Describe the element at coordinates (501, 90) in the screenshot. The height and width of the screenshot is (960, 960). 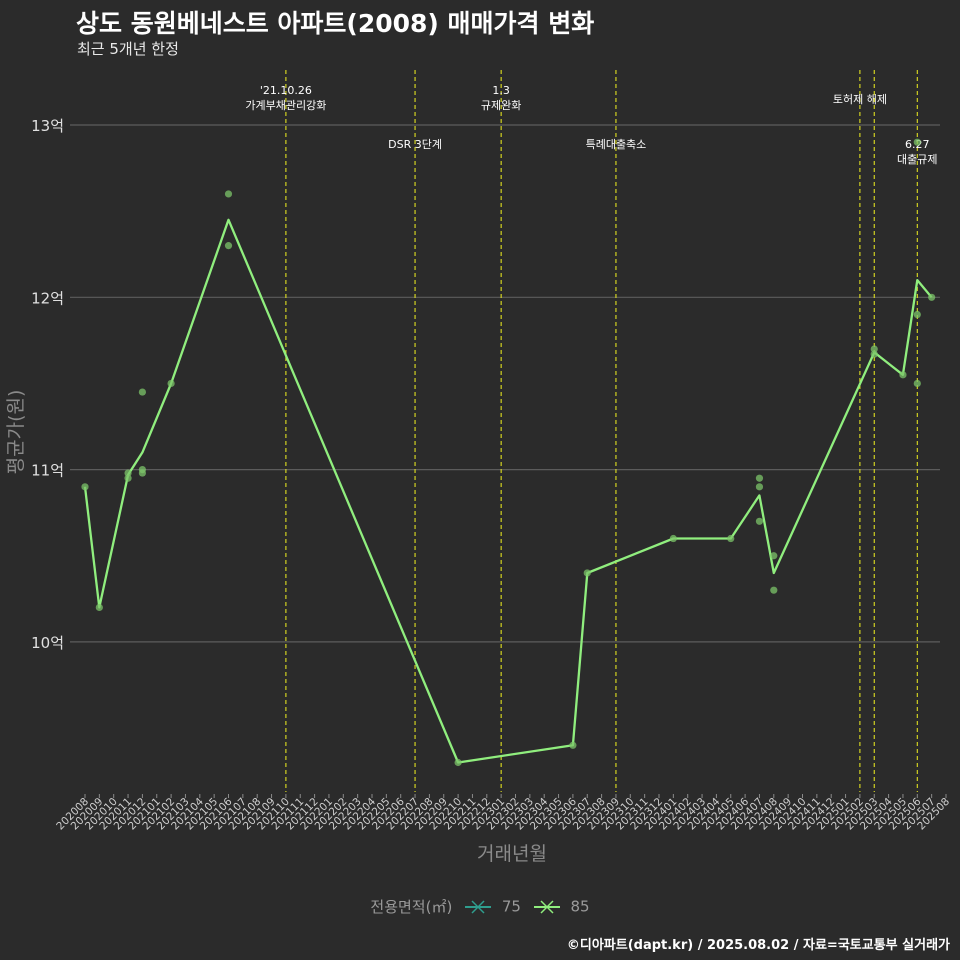
I see `event-label: 1.3` at that location.